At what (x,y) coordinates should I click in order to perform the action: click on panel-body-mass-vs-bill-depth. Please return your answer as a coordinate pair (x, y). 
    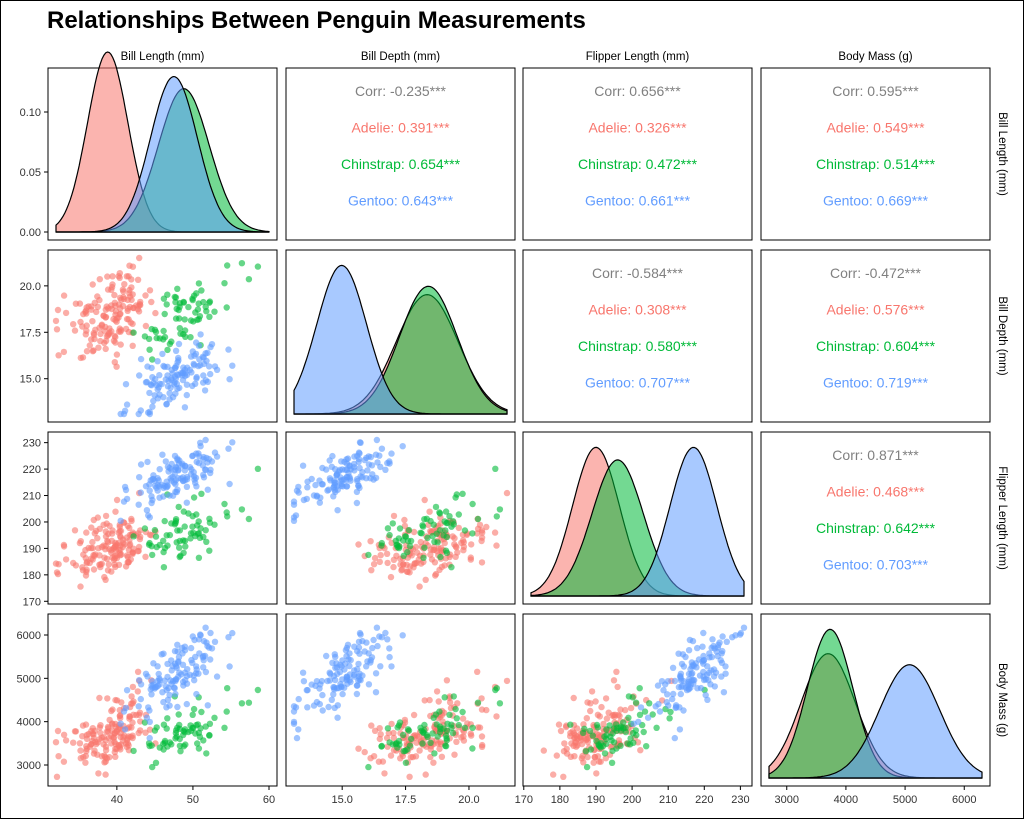
    Looking at the image, I should click on (400, 700).